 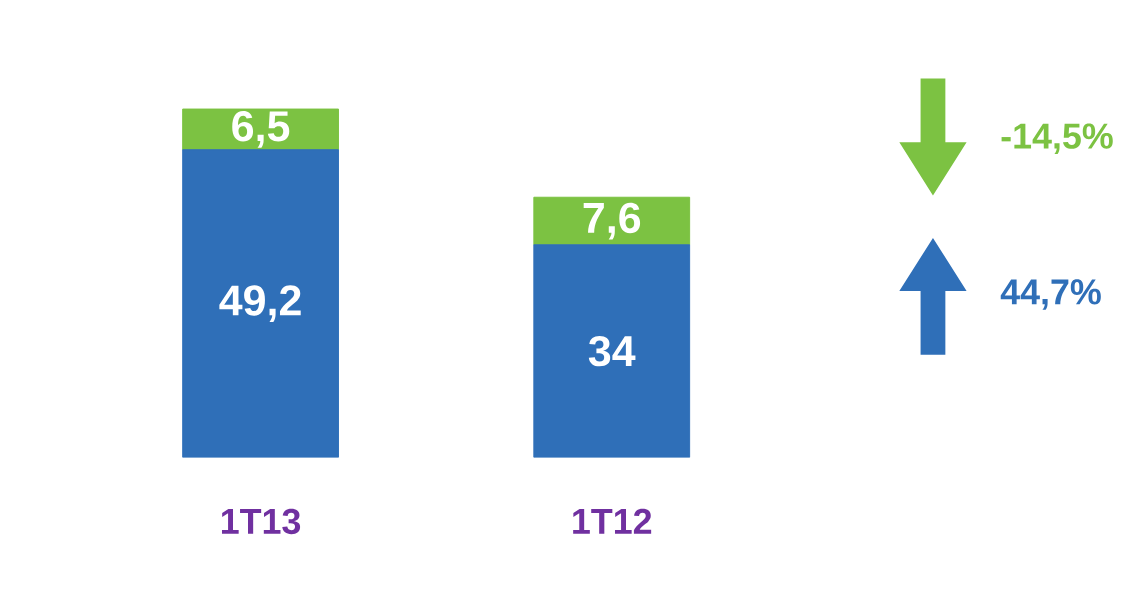 What do you see at coordinates (612, 221) in the screenshot?
I see `data-label: 7,6` at bounding box center [612, 221].